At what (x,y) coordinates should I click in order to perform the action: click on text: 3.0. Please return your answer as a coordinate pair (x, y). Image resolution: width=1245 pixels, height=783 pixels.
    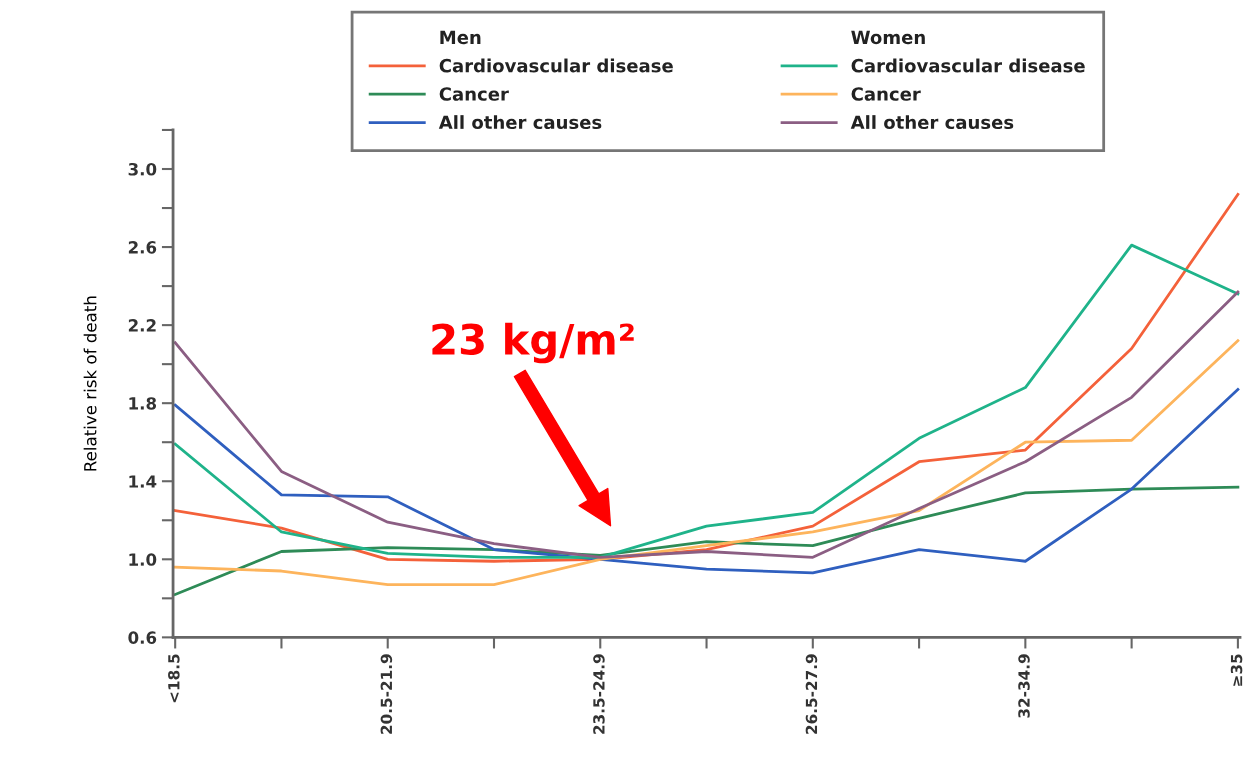
    Looking at the image, I should click on (142, 169).